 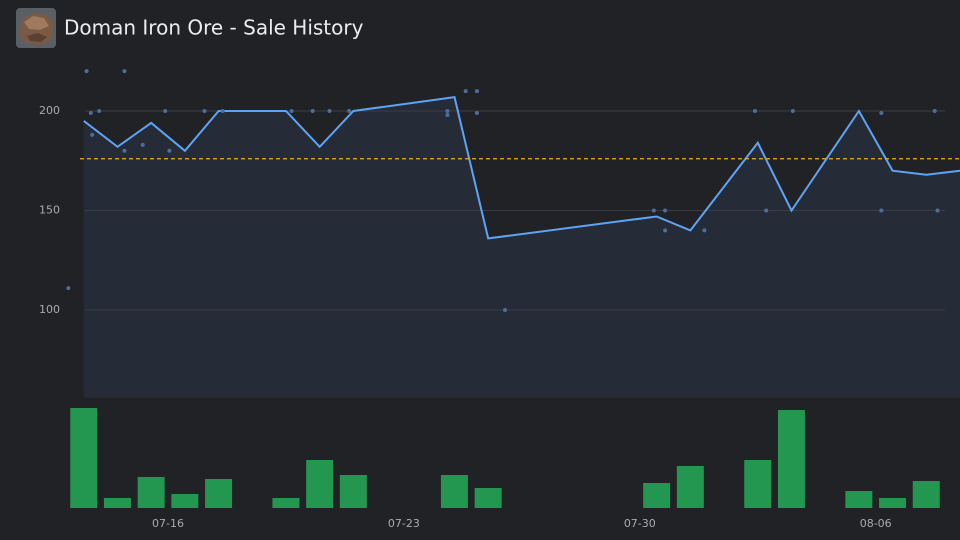 What do you see at coordinates (36, 28) in the screenshot?
I see `item-icon` at bounding box center [36, 28].